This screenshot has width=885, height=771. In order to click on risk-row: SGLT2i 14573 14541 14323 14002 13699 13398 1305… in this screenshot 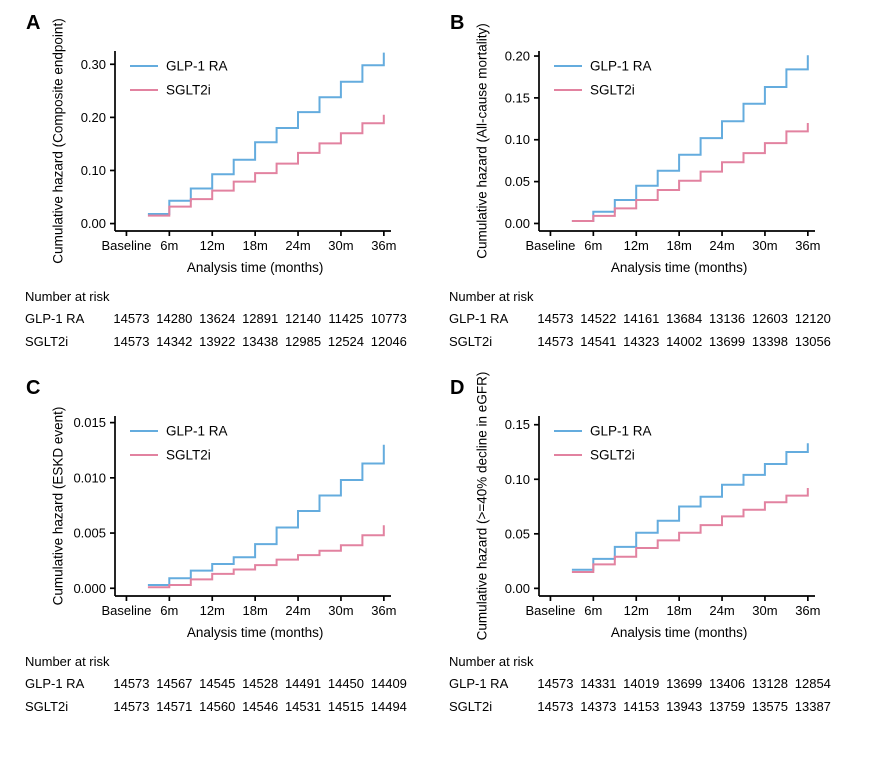, I will do `click(654, 341)`.